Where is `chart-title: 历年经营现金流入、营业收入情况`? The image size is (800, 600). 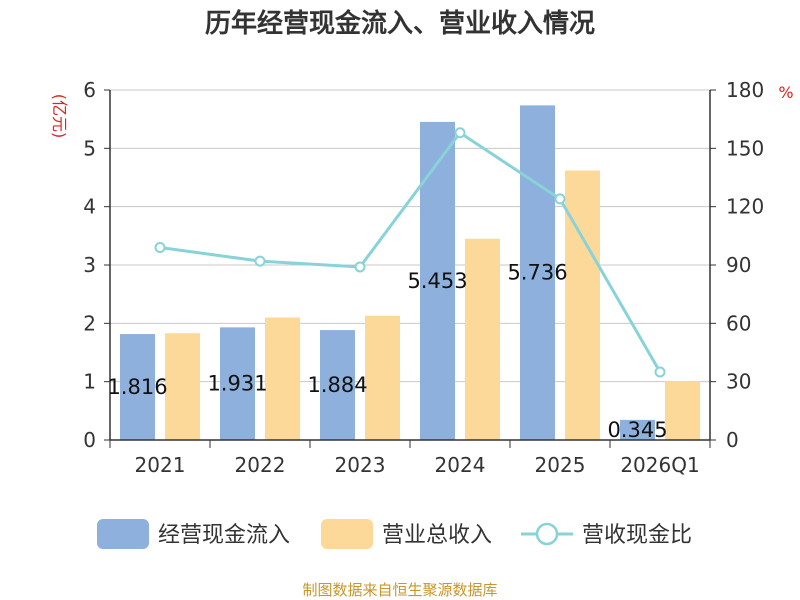
chart-title: 历年经营现金流入、营业收入情况 is located at coordinates (400, 23).